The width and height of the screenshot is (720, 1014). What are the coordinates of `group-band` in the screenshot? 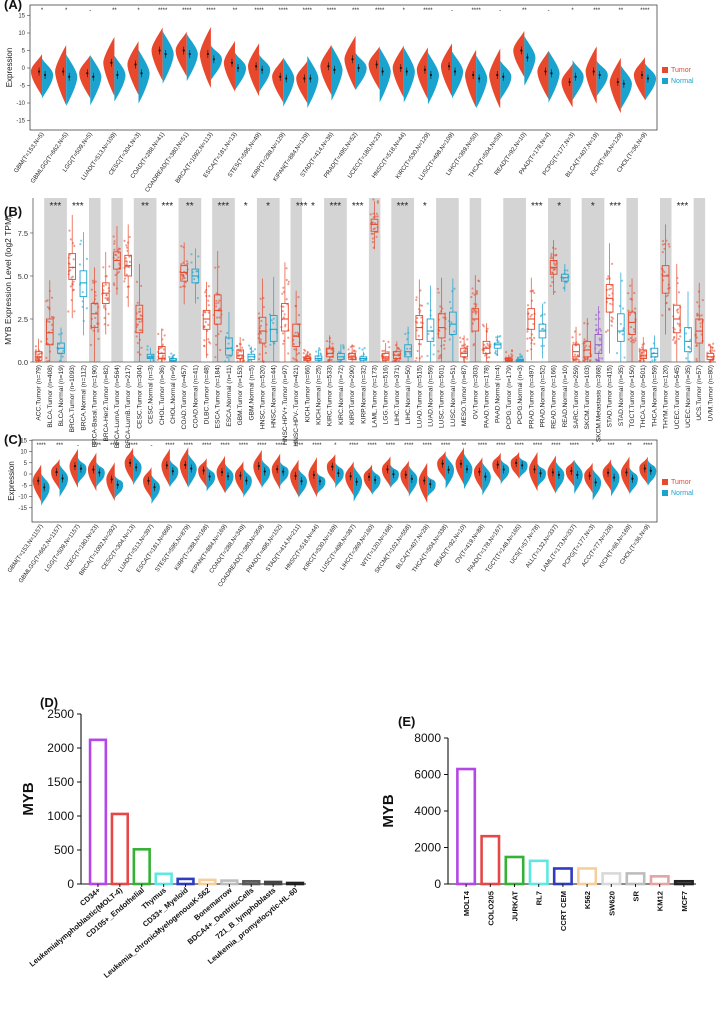 It's located at (296, 280).